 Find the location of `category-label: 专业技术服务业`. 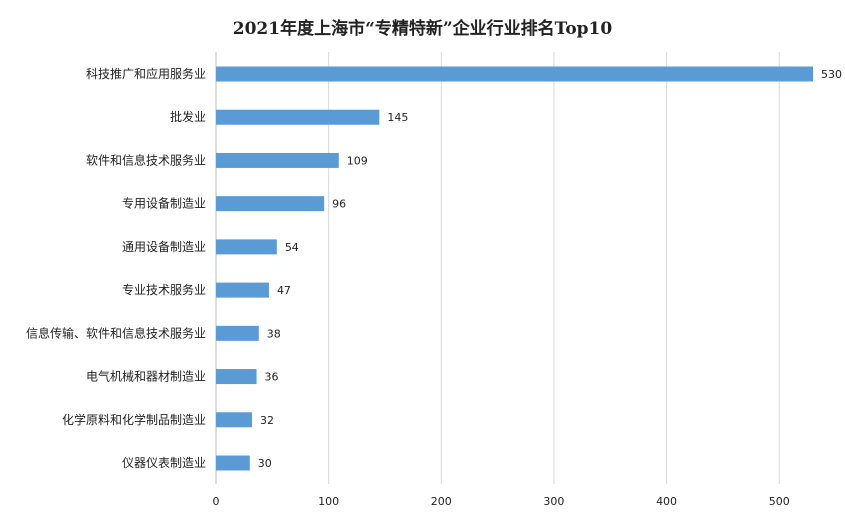

category-label: 专业技术服务业 is located at coordinates (164, 289).